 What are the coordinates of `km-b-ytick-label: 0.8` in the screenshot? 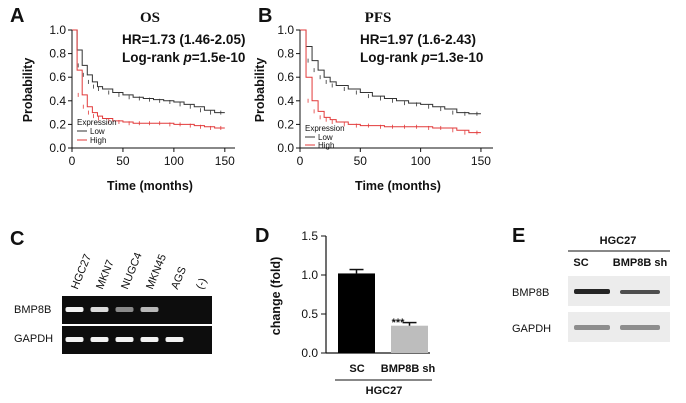 It's located at (285, 54).